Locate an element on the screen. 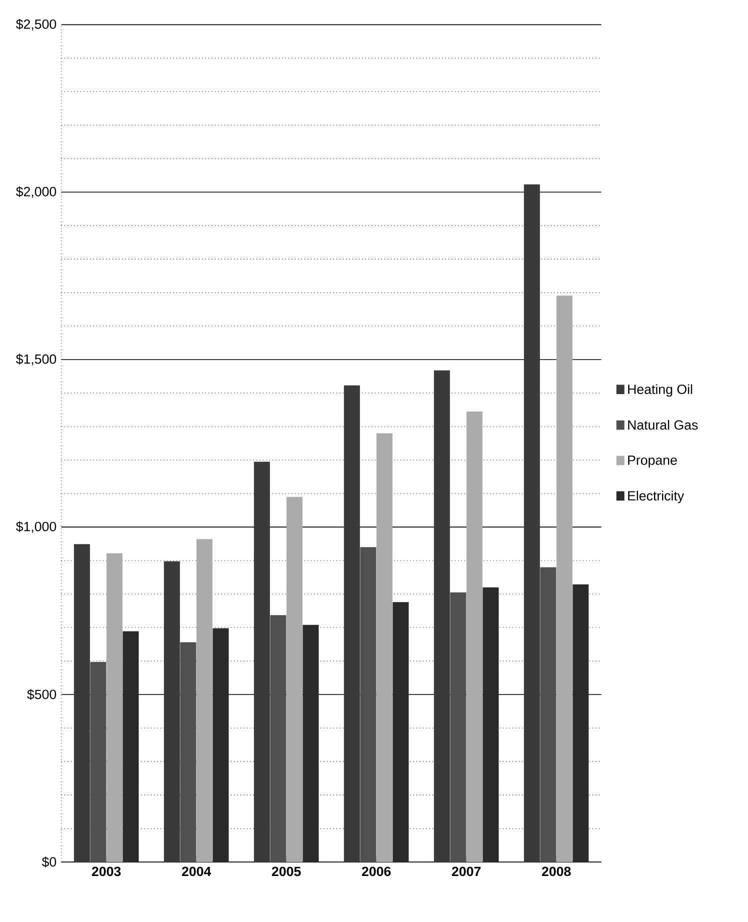 The width and height of the screenshot is (748, 922). y-tick-label: $500 is located at coordinates (41, 694).